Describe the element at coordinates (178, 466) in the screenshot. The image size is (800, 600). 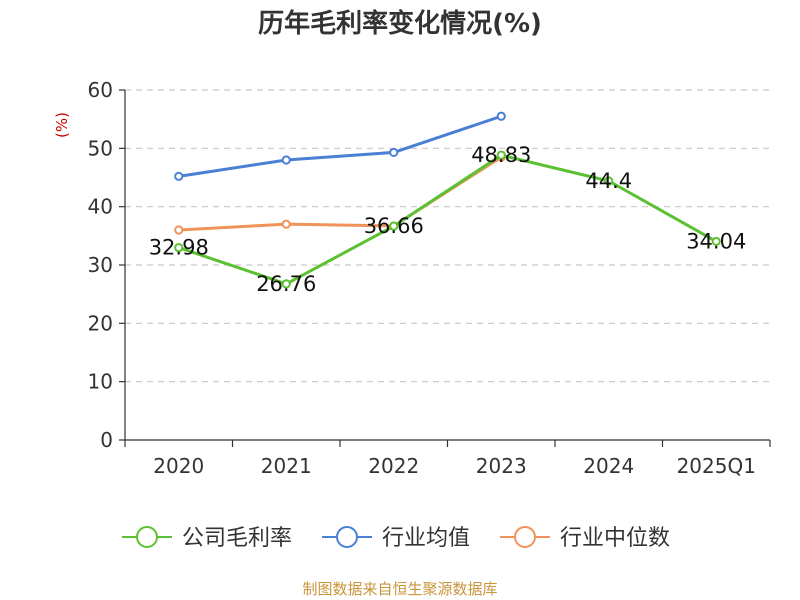
I see `x-tick-label: 2020` at that location.